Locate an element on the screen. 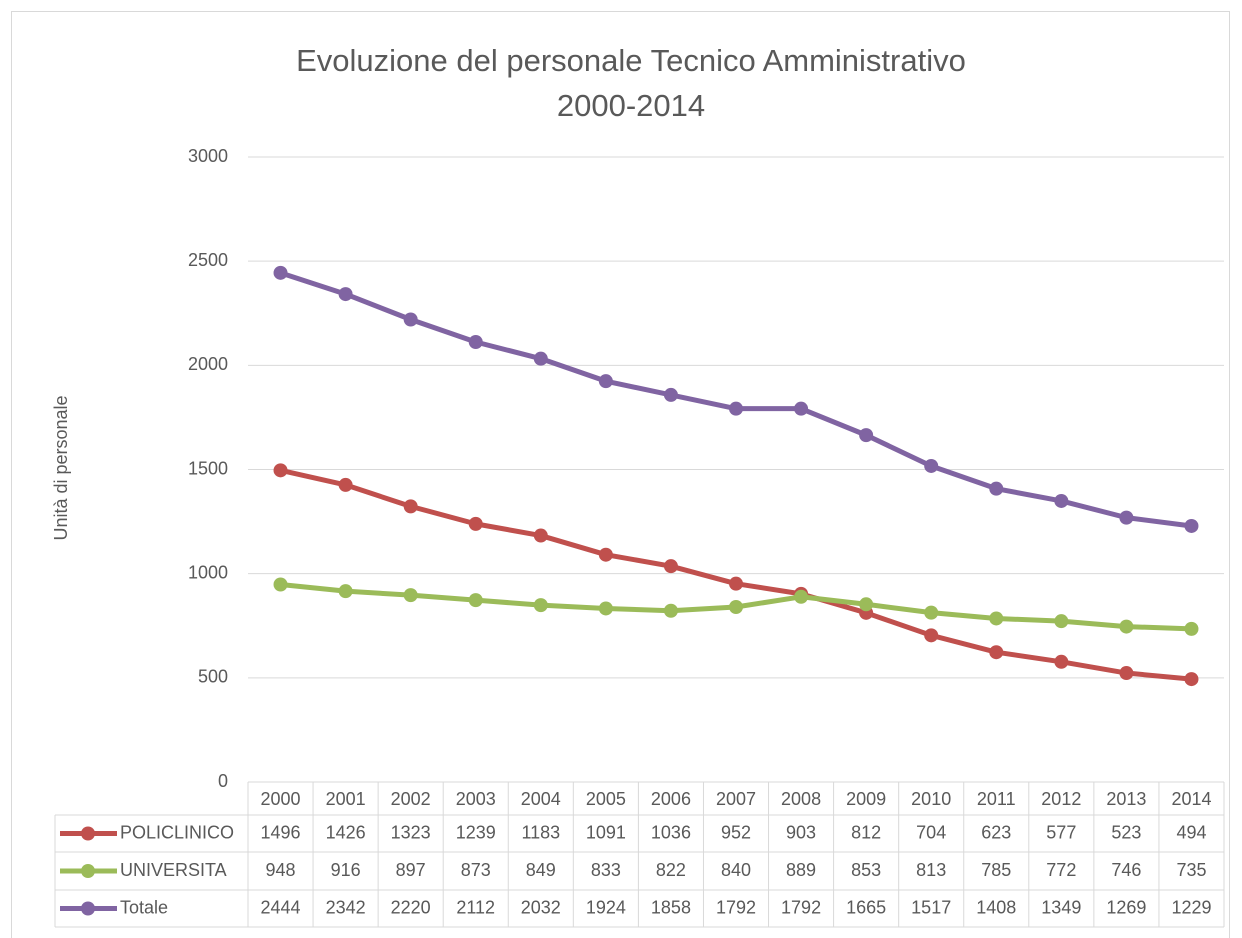 Image resolution: width=1242 pixels, height=938 pixels. table-value: 948 is located at coordinates (281, 870).